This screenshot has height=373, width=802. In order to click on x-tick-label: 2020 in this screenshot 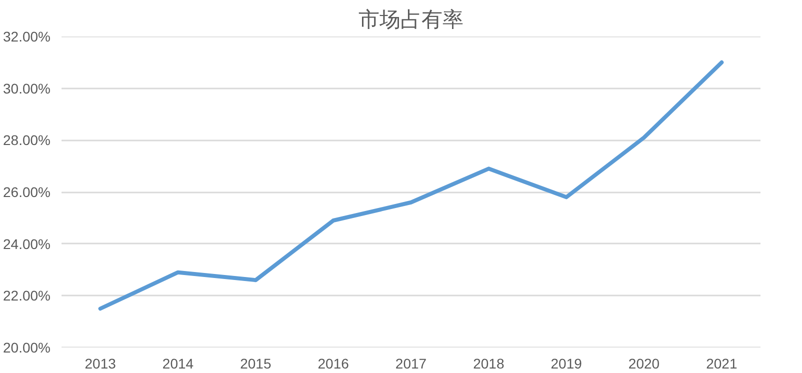, I will do `click(644, 364)`.